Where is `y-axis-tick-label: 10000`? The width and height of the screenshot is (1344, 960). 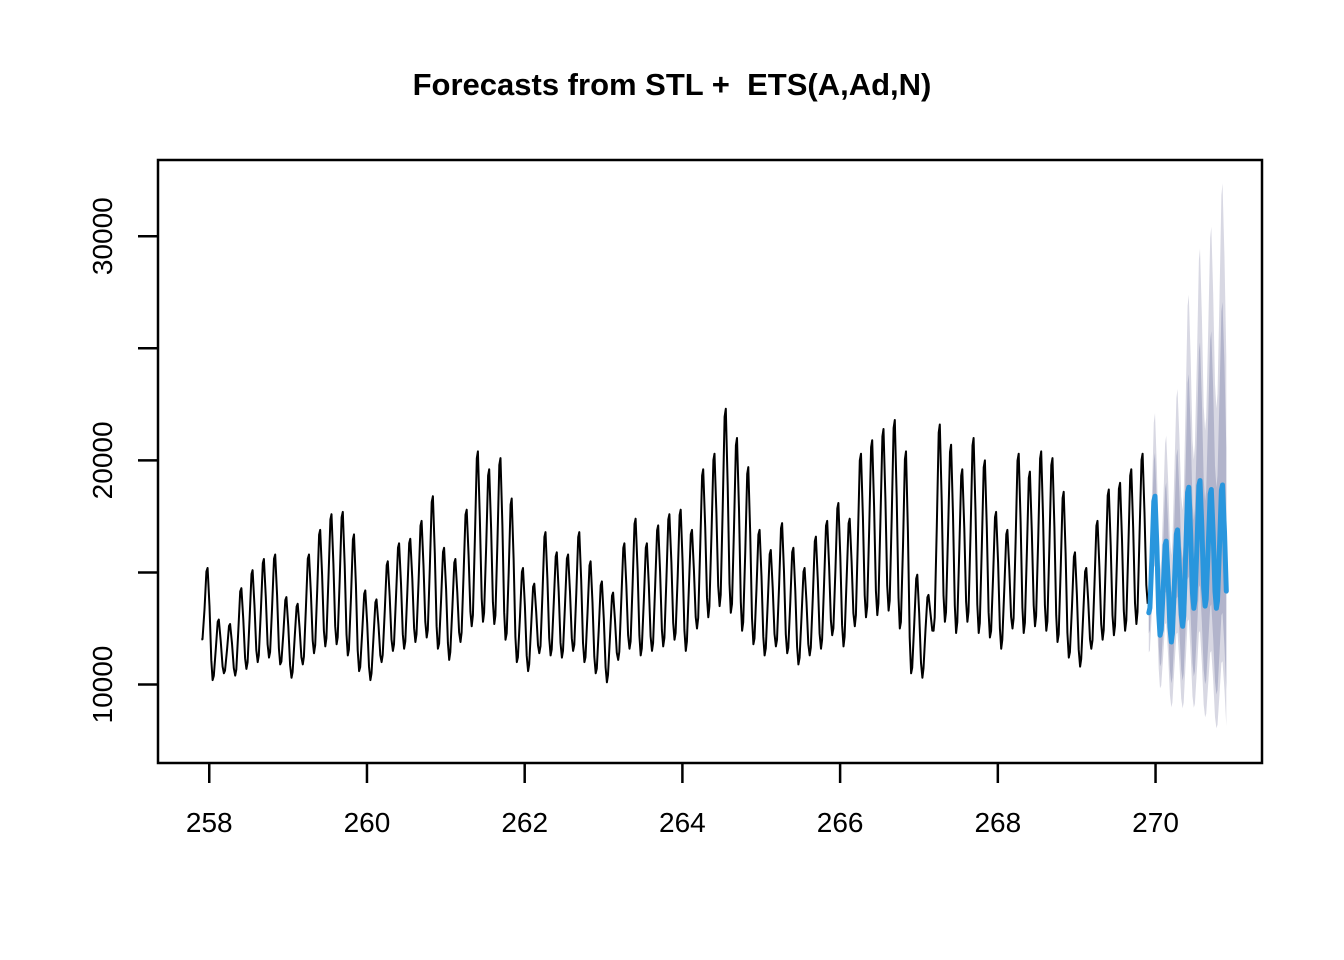
y-axis-tick-label: 10000 is located at coordinates (102, 685).